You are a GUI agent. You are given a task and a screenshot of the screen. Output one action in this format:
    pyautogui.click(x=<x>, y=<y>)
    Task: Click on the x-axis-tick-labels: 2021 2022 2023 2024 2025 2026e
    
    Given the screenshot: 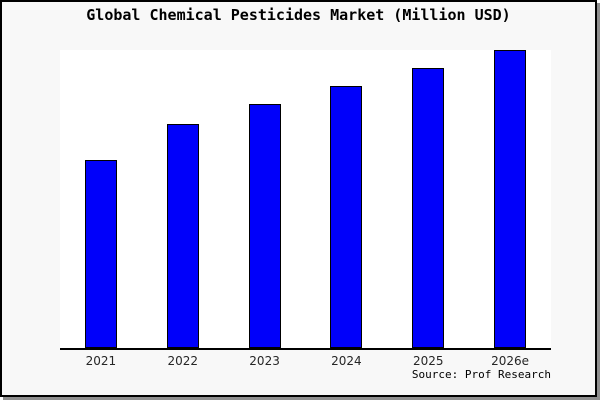 What is the action you would take?
    pyautogui.click(x=305, y=361)
    